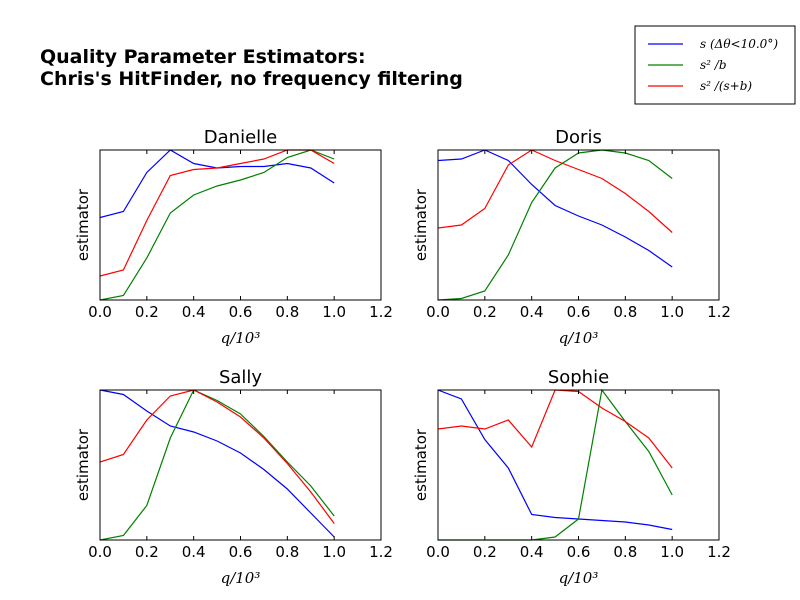 The width and height of the screenshot is (800, 600). Describe the element at coordinates (726, 86) in the screenshot. I see `legend-label-2: s² /(s+b)` at that location.